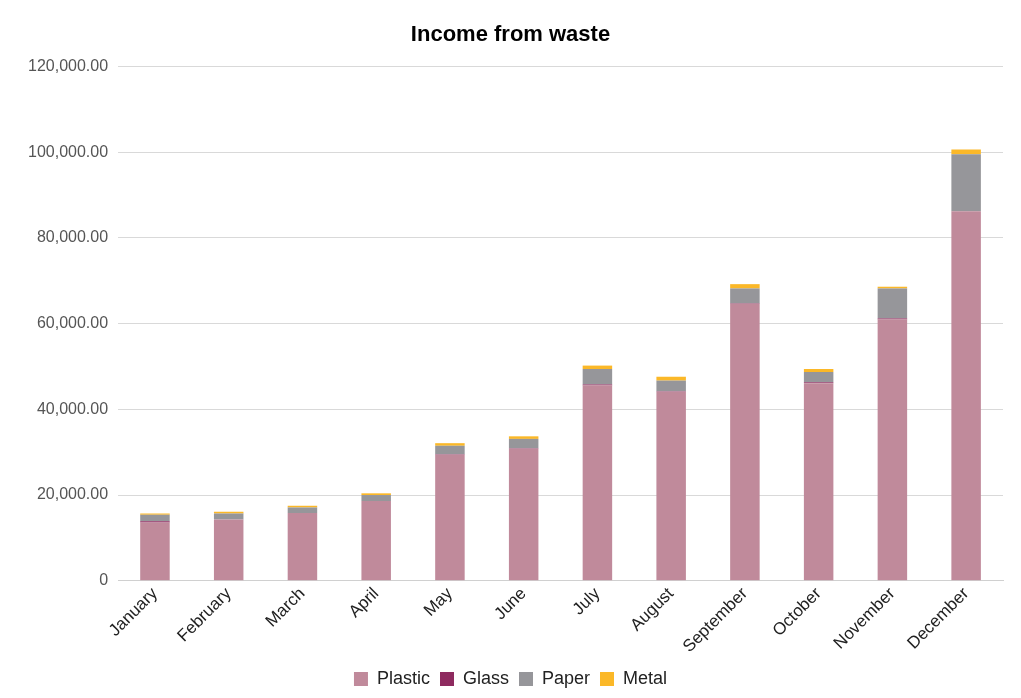 The image size is (1021, 698). What do you see at coordinates (72, 408) in the screenshot?
I see `y-tick-label: 40,000.00` at bounding box center [72, 408].